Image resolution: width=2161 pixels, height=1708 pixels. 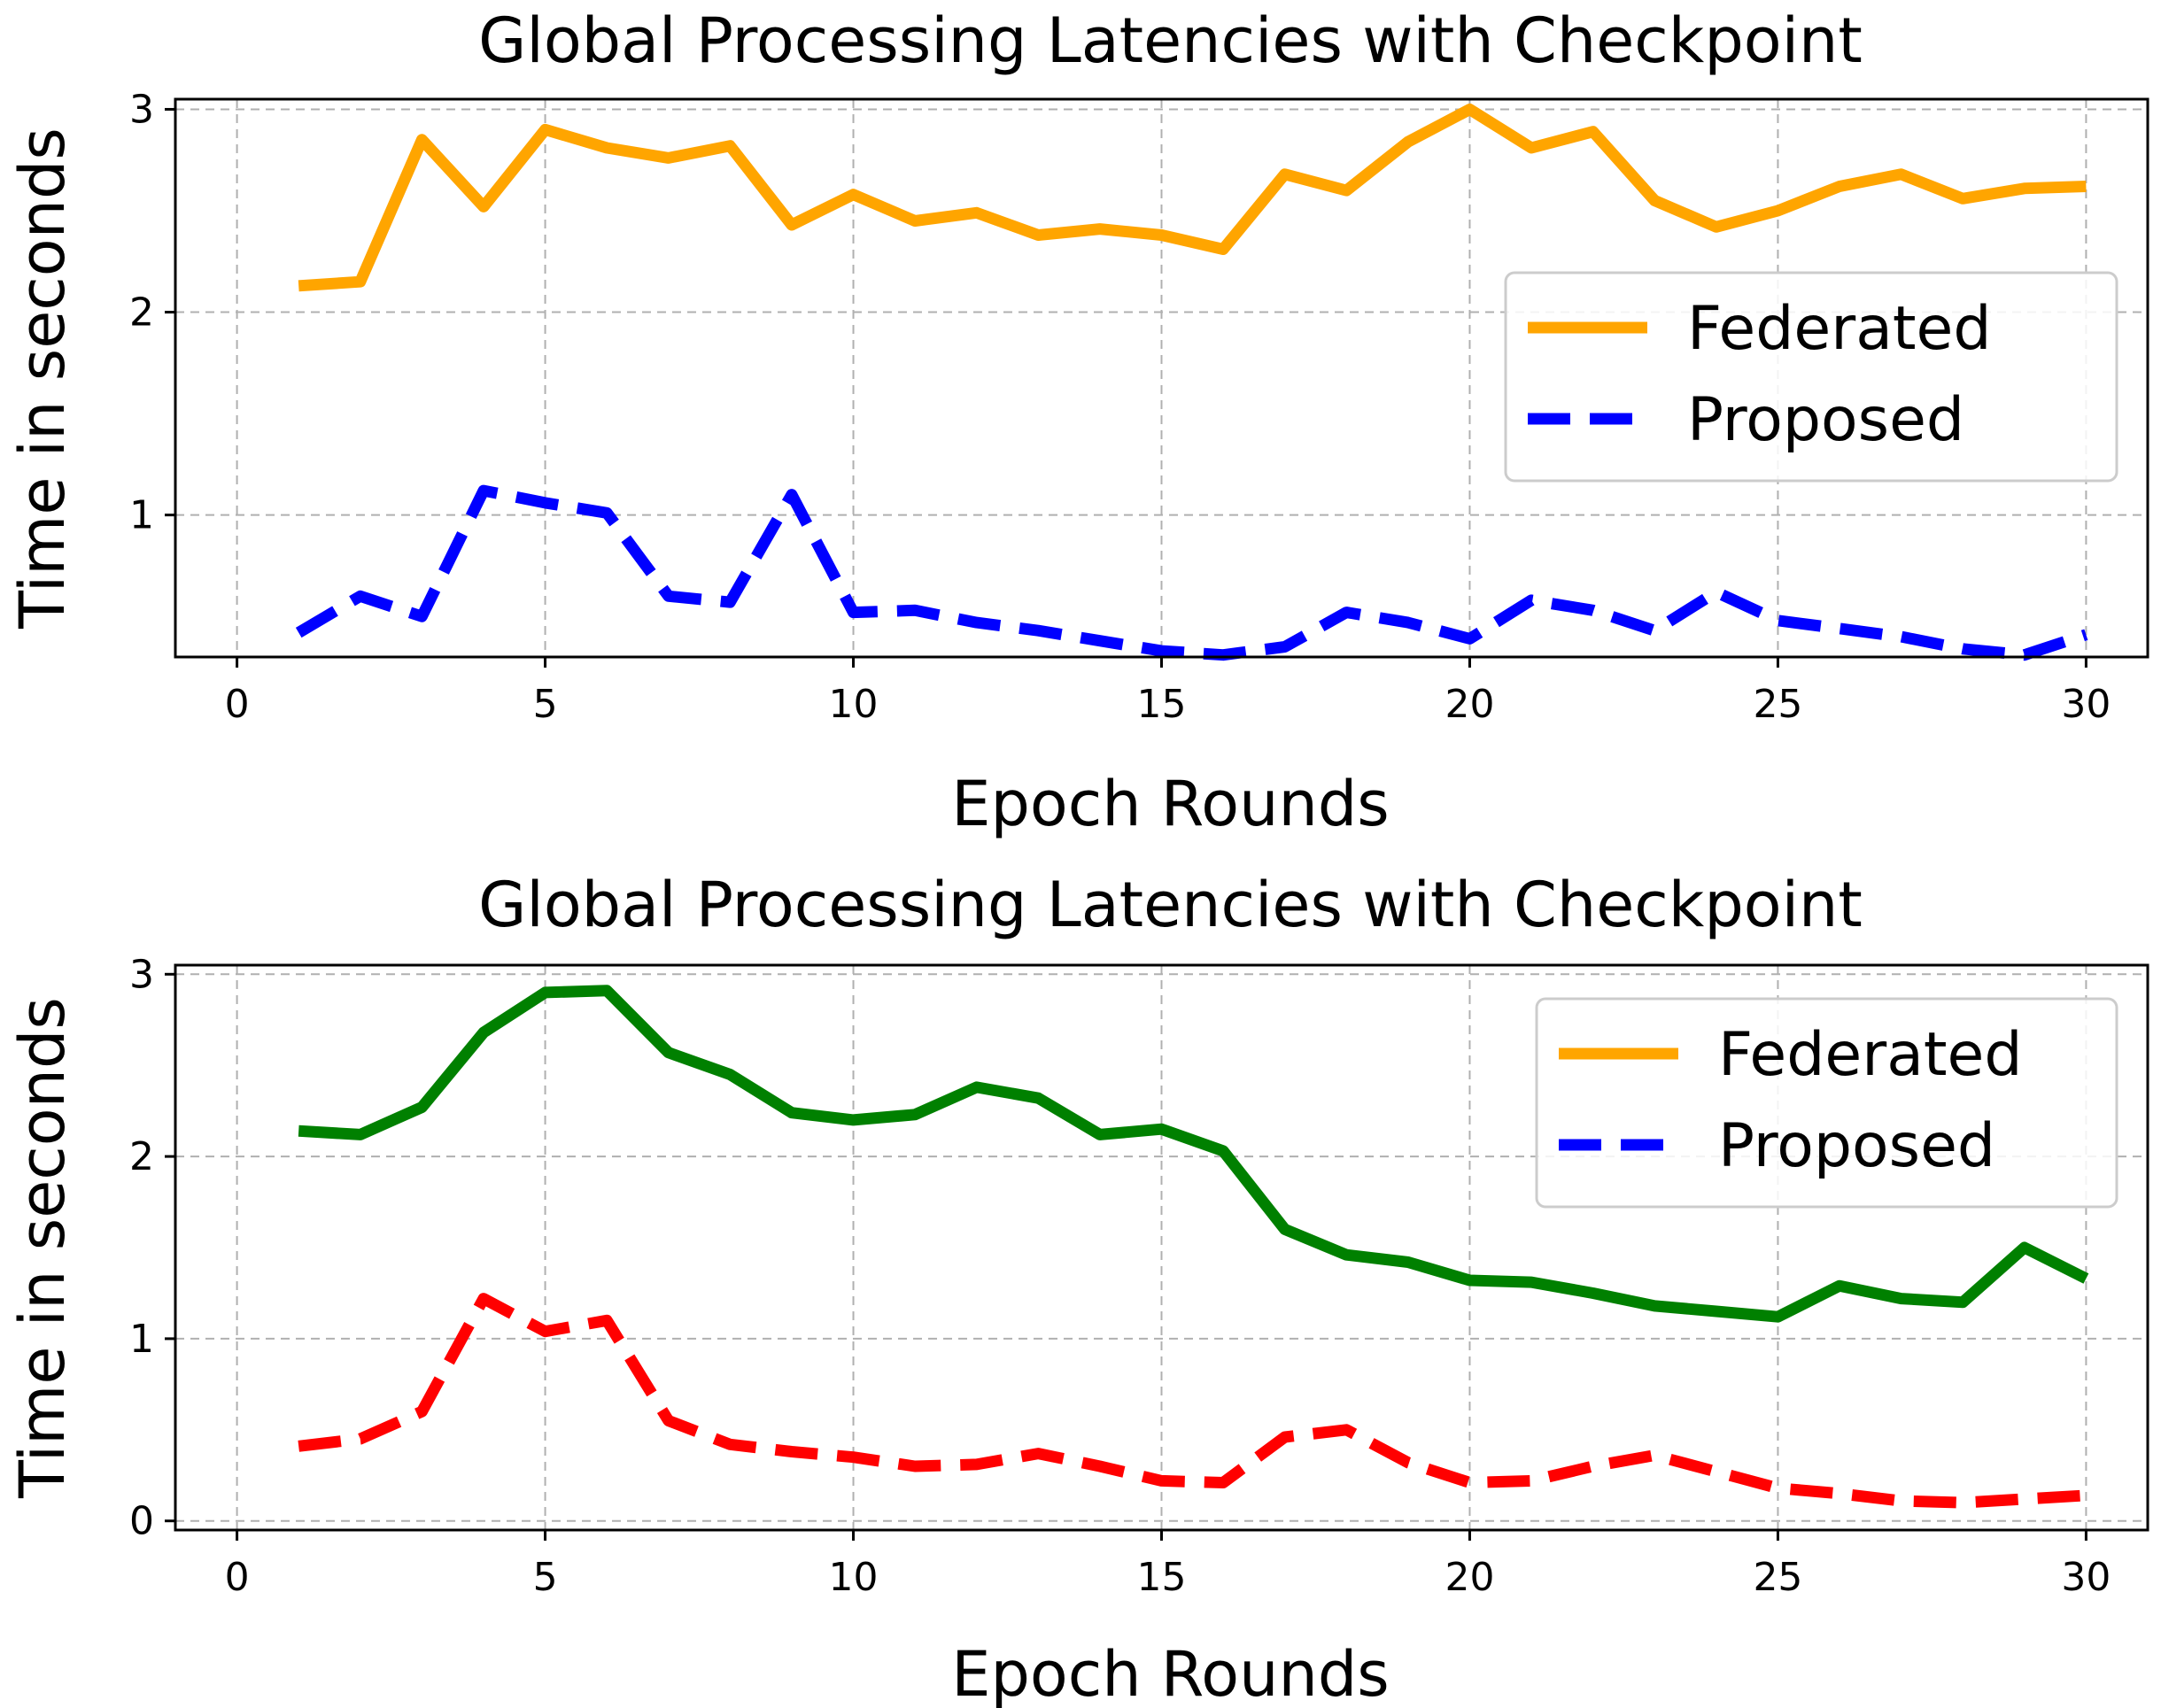 I want to click on y-tick-label: 0, so click(x=141, y=1521).